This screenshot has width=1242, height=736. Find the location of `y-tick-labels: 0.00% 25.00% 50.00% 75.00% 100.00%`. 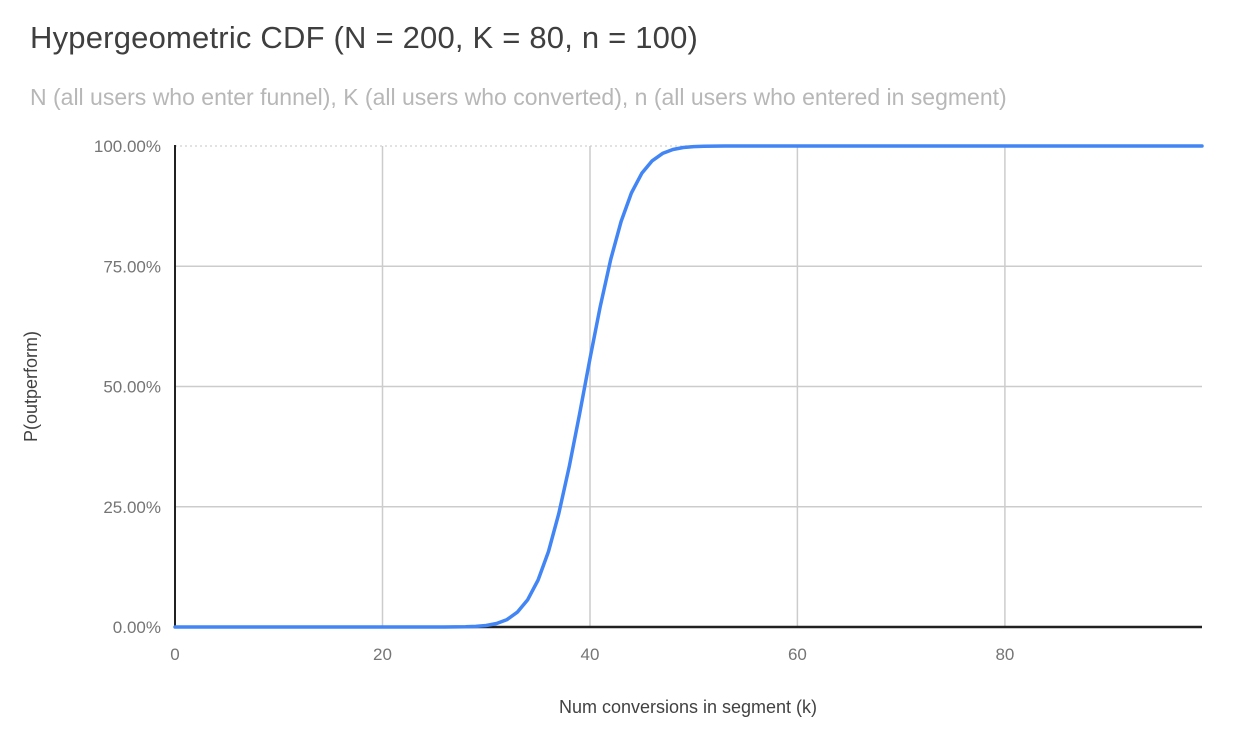

y-tick-labels: 0.00% 25.00% 50.00% 75.00% 100.00% is located at coordinates (127, 387).